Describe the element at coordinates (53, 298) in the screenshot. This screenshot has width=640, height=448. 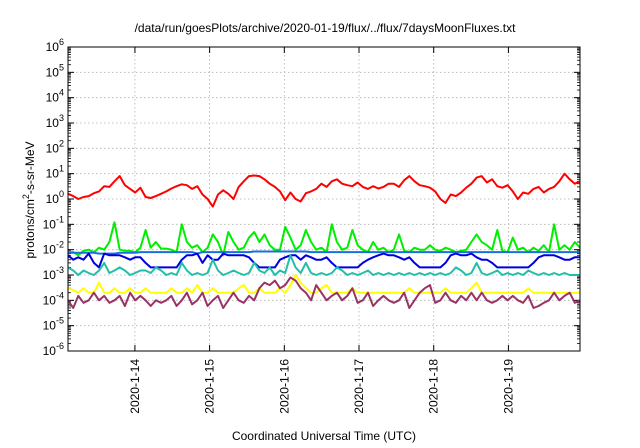
I see `y-tick-label: 10⁻⁴` at that location.